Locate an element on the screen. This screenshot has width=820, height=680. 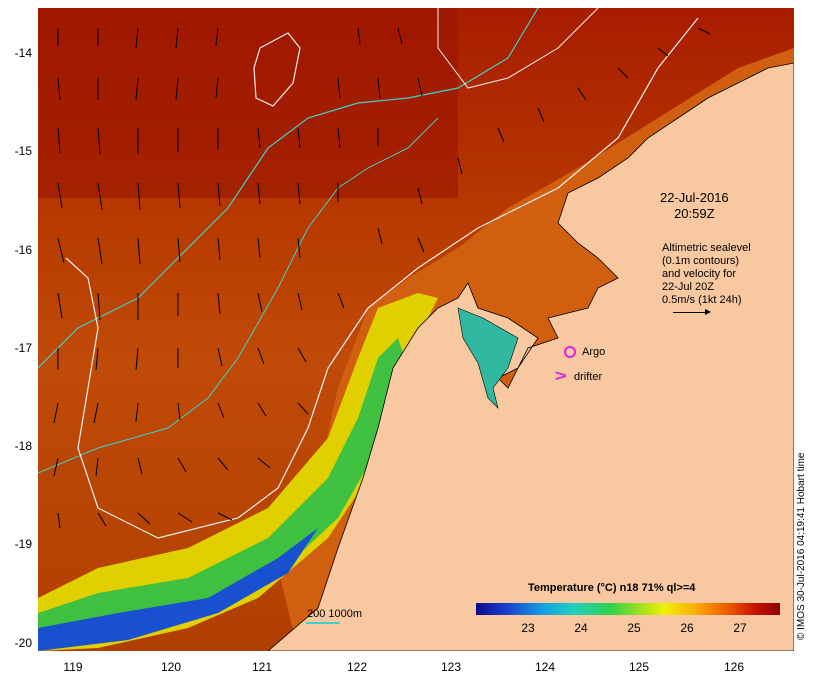
argo-marker-icon is located at coordinates (570, 352).